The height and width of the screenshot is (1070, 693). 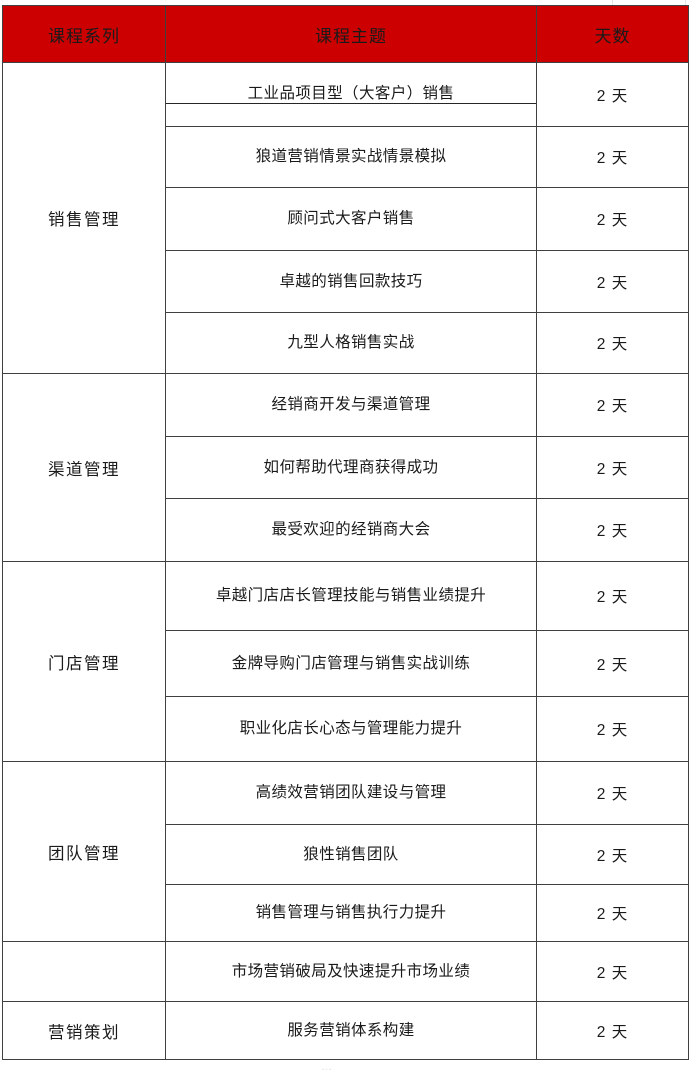 I want to click on table-row: 最受欢迎的经销商大会 2 天, so click(x=346, y=530).